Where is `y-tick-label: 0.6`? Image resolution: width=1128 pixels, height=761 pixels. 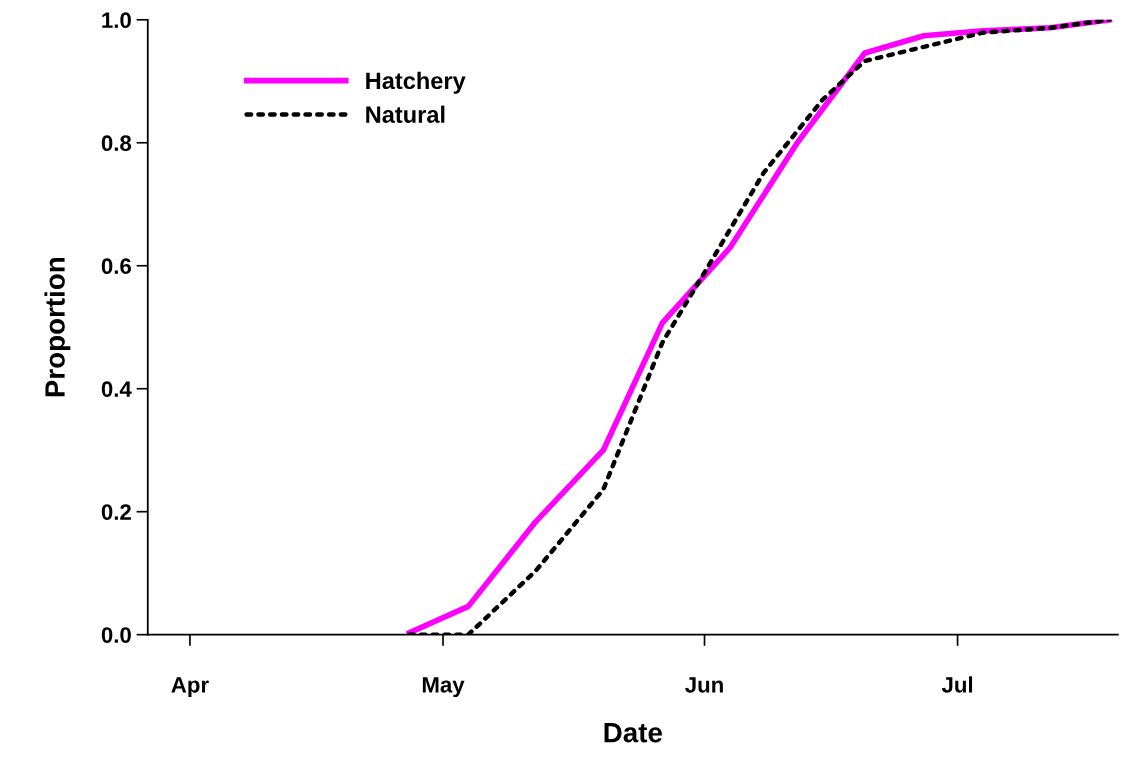
y-tick-label: 0.6 is located at coordinates (116, 266).